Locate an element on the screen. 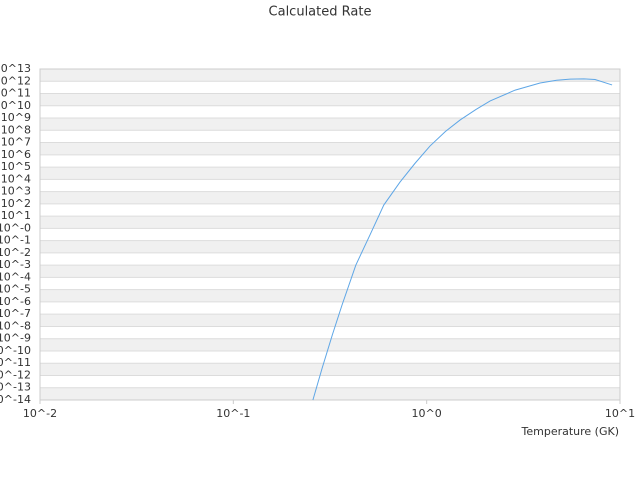 The width and height of the screenshot is (640, 480). x-axis-label: Temperature (GK) is located at coordinates (570, 431).